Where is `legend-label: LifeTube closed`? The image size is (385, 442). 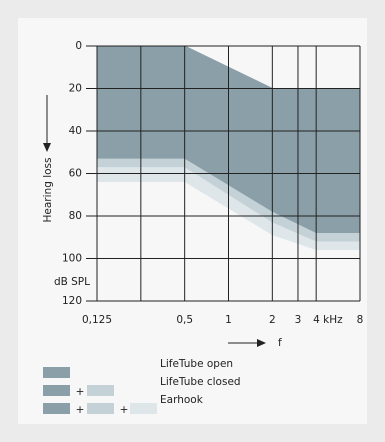 legend-label: LifeTube closed is located at coordinates (200, 382).